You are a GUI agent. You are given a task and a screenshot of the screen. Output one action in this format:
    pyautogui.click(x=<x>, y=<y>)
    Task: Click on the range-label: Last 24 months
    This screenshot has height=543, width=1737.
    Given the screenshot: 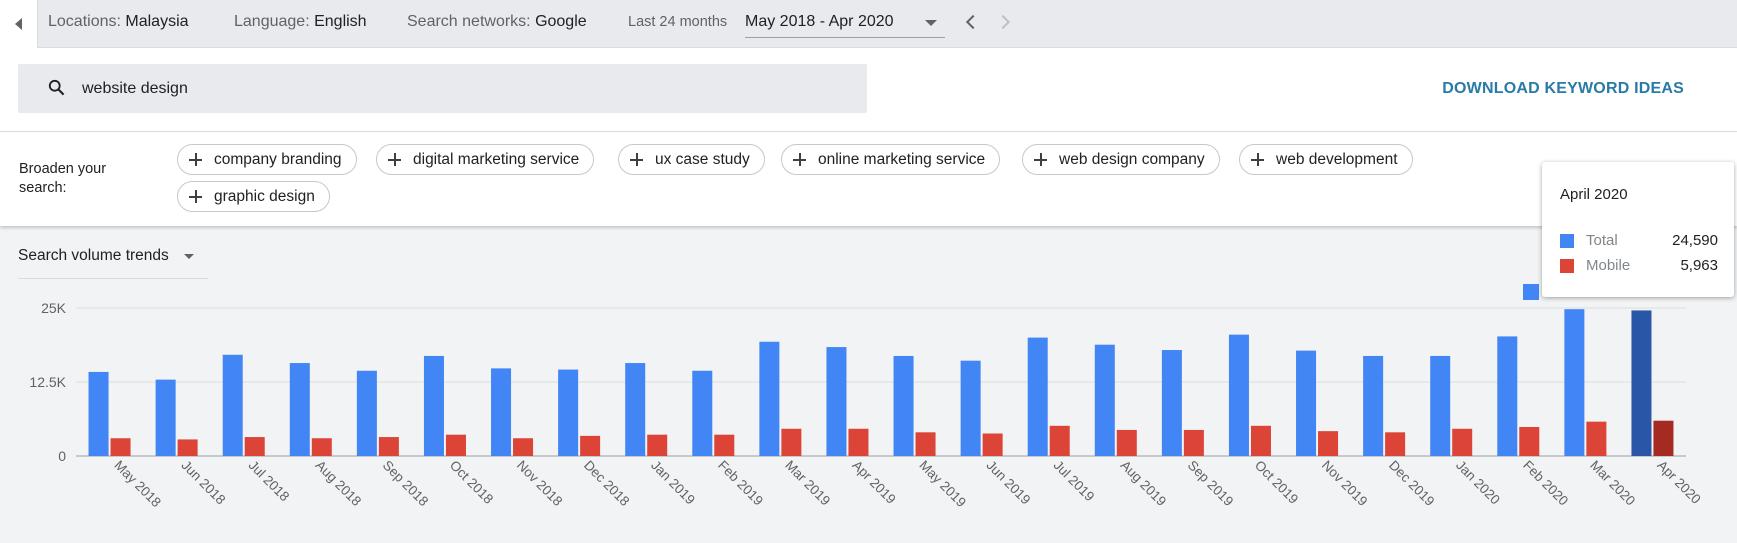 What is the action you would take?
    pyautogui.click(x=678, y=22)
    